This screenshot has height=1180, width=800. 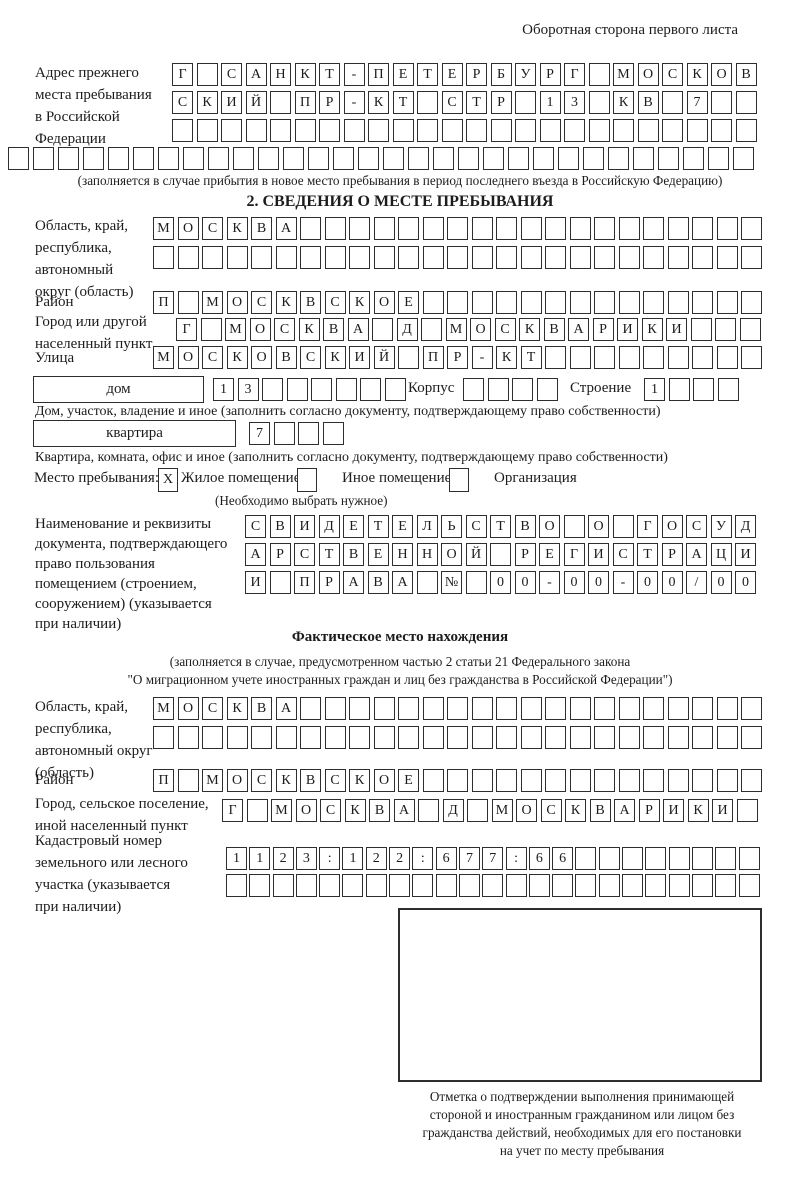 What do you see at coordinates (306, 858) in the screenshot?
I see `char-cell: 3` at bounding box center [306, 858].